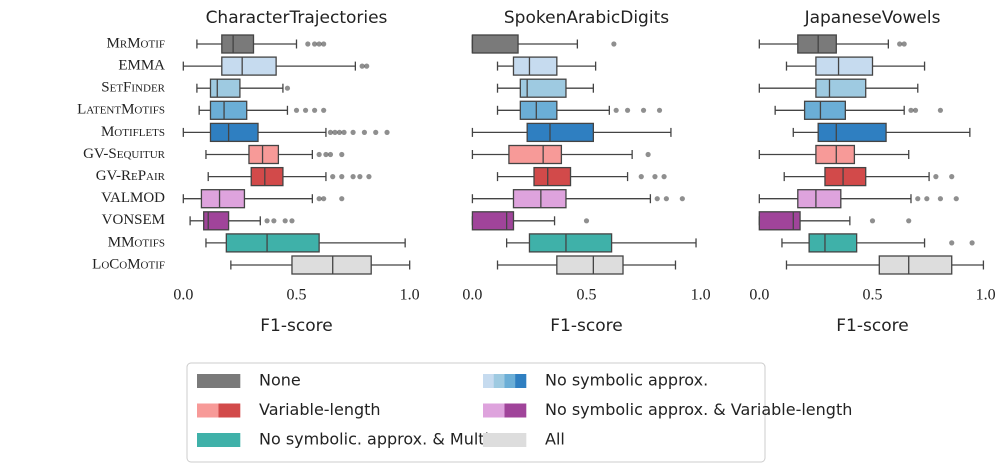 This screenshot has width=1000, height=468. Describe the element at coordinates (698, 409) in the screenshot. I see `legend-label: No symbolic approx. & Variable-length` at that location.